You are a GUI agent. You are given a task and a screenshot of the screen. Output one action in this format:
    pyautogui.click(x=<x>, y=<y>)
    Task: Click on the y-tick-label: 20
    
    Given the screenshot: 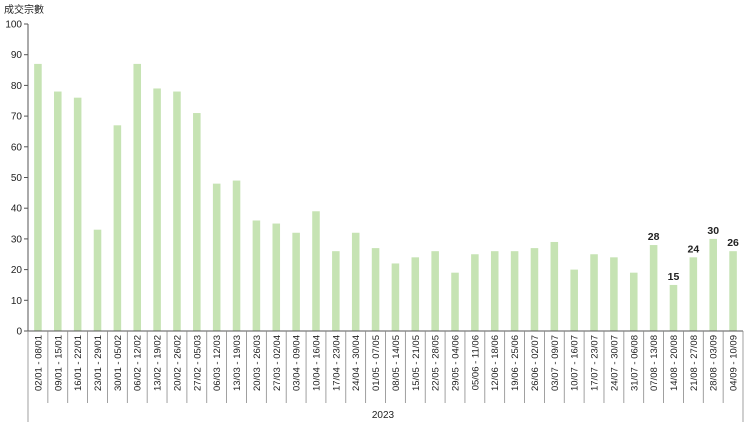 What is the action you would take?
    pyautogui.click(x=17, y=270)
    